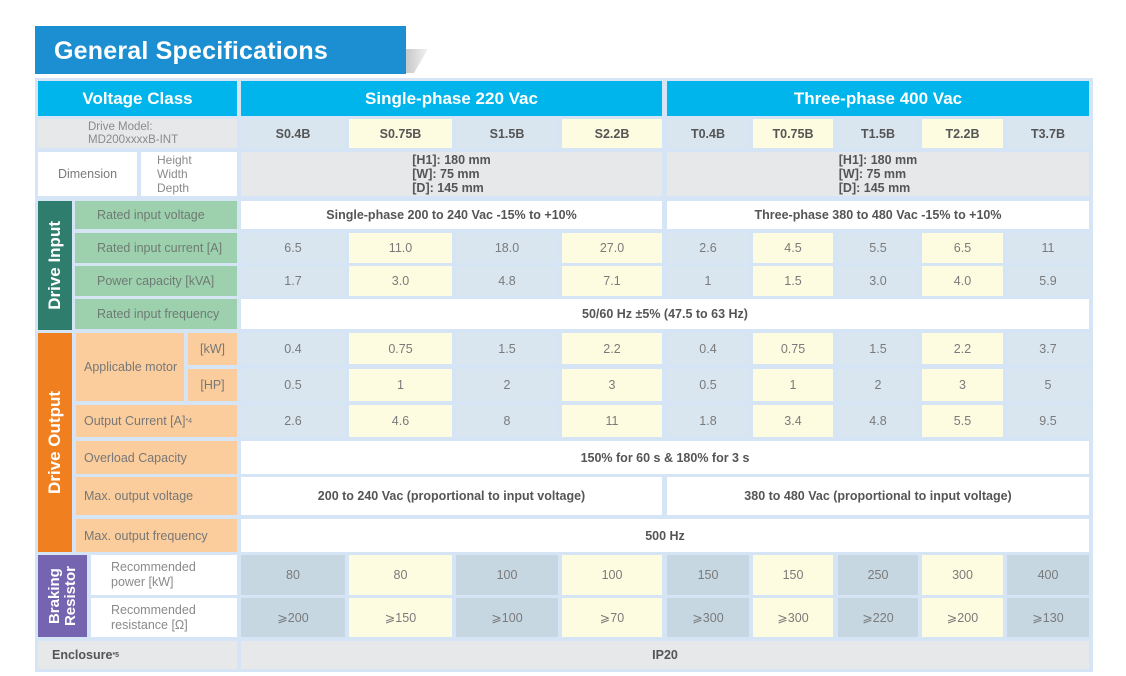 Image resolution: width=1126 pixels, height=676 pixels. Describe the element at coordinates (1048, 421) in the screenshot. I see `output-current-value: 9.5` at that location.